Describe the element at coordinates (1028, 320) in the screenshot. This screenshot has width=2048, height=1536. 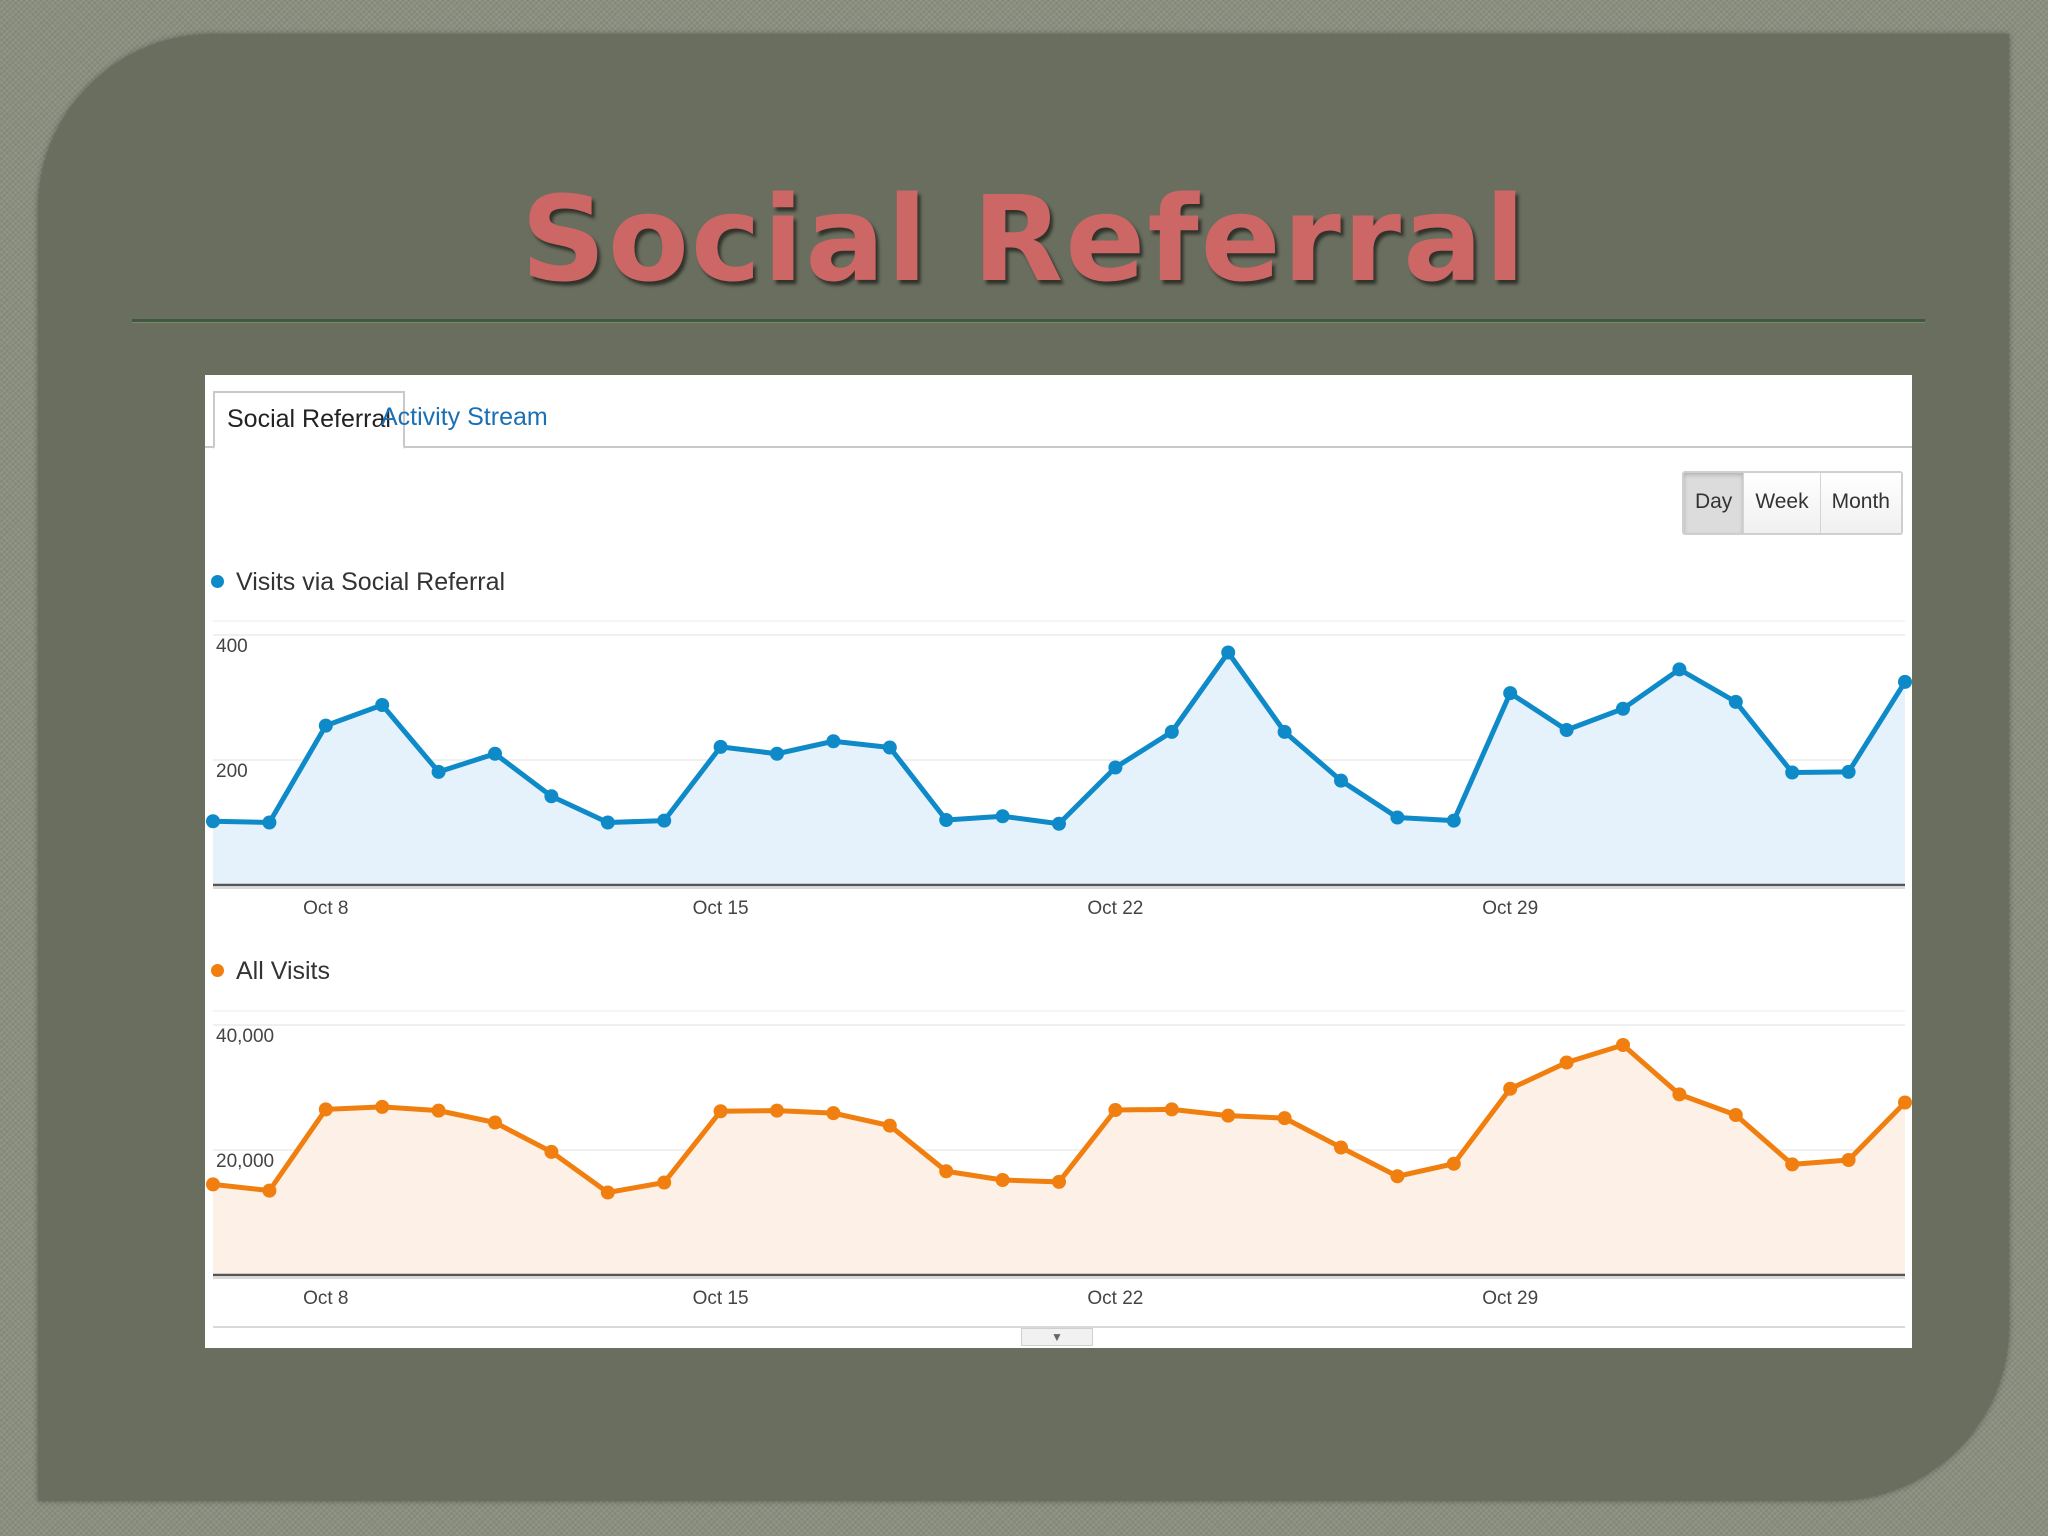
I see `title-divider` at that location.